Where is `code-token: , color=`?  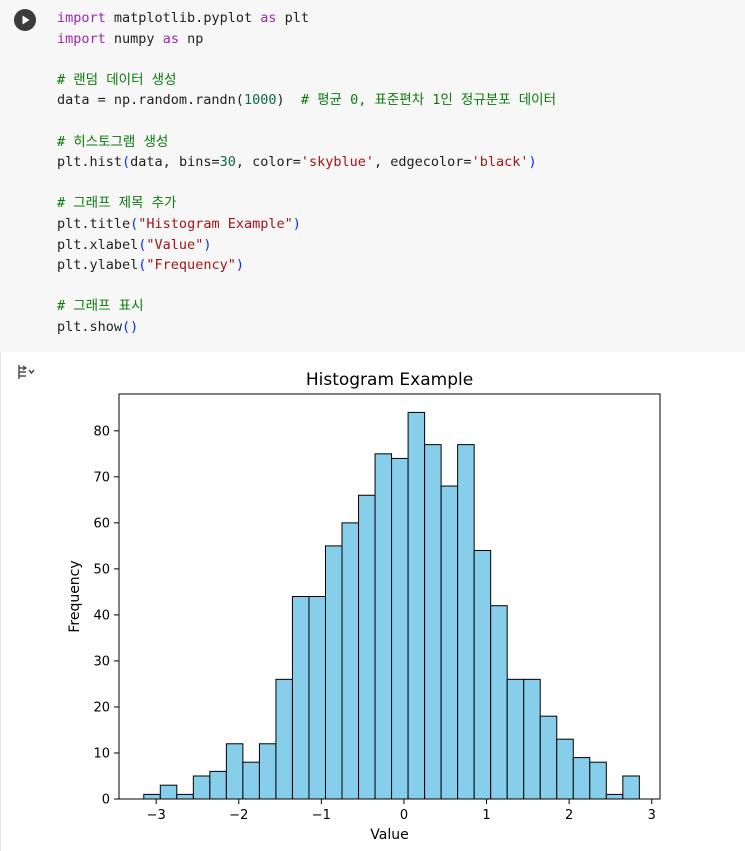
code-token: , color= is located at coordinates (268, 162).